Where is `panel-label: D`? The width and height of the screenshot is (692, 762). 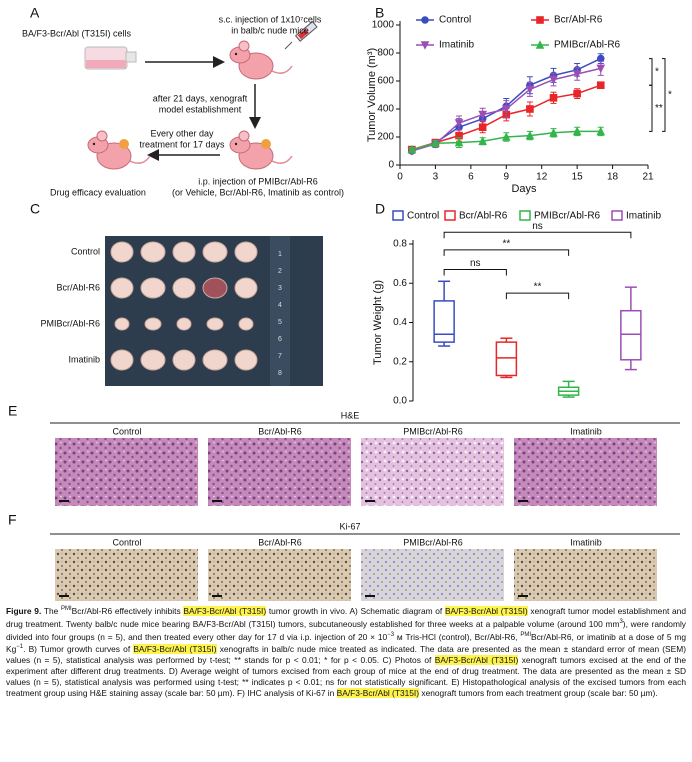 panel-label: D is located at coordinates (380, 209).